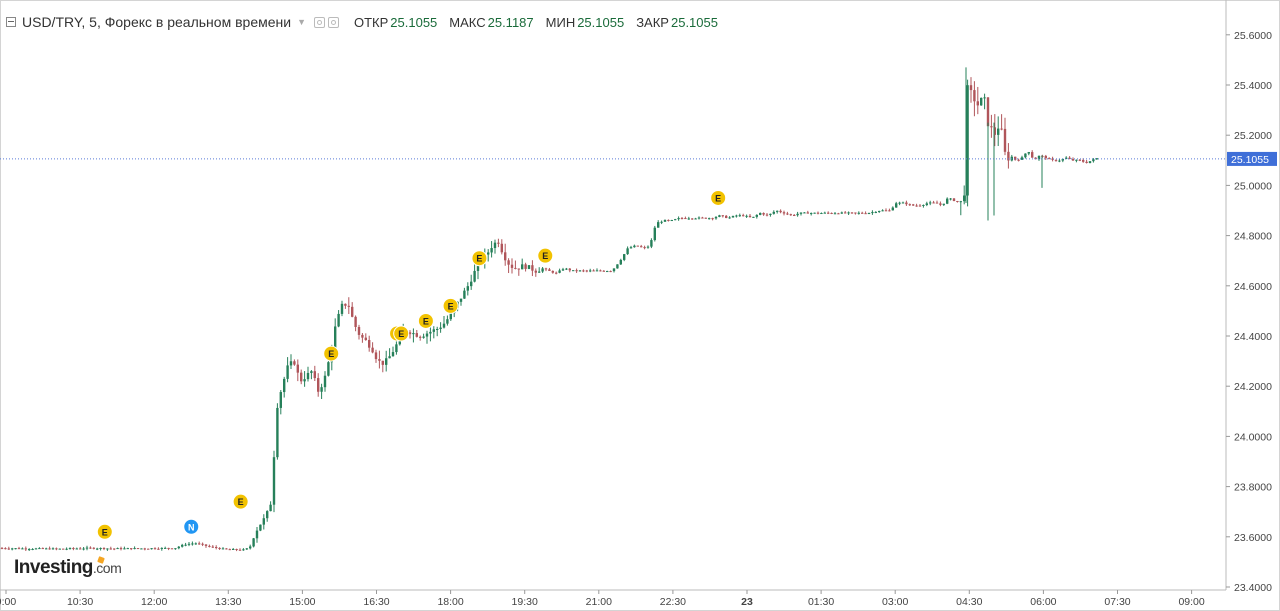 The image size is (1280, 611). I want to click on symbol-title: USD/TRY, 5, Форекс в реальном времени, so click(157, 22).